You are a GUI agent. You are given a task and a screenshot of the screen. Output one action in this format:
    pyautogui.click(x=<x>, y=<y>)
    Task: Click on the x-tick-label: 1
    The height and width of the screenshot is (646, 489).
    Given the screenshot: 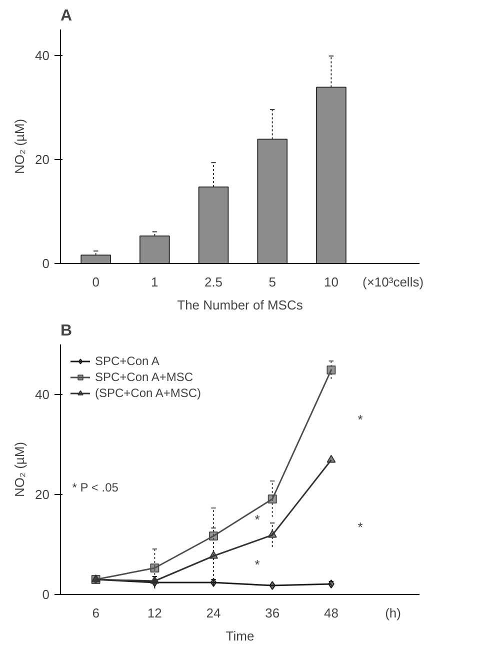 What is the action you would take?
    pyautogui.click(x=154, y=282)
    